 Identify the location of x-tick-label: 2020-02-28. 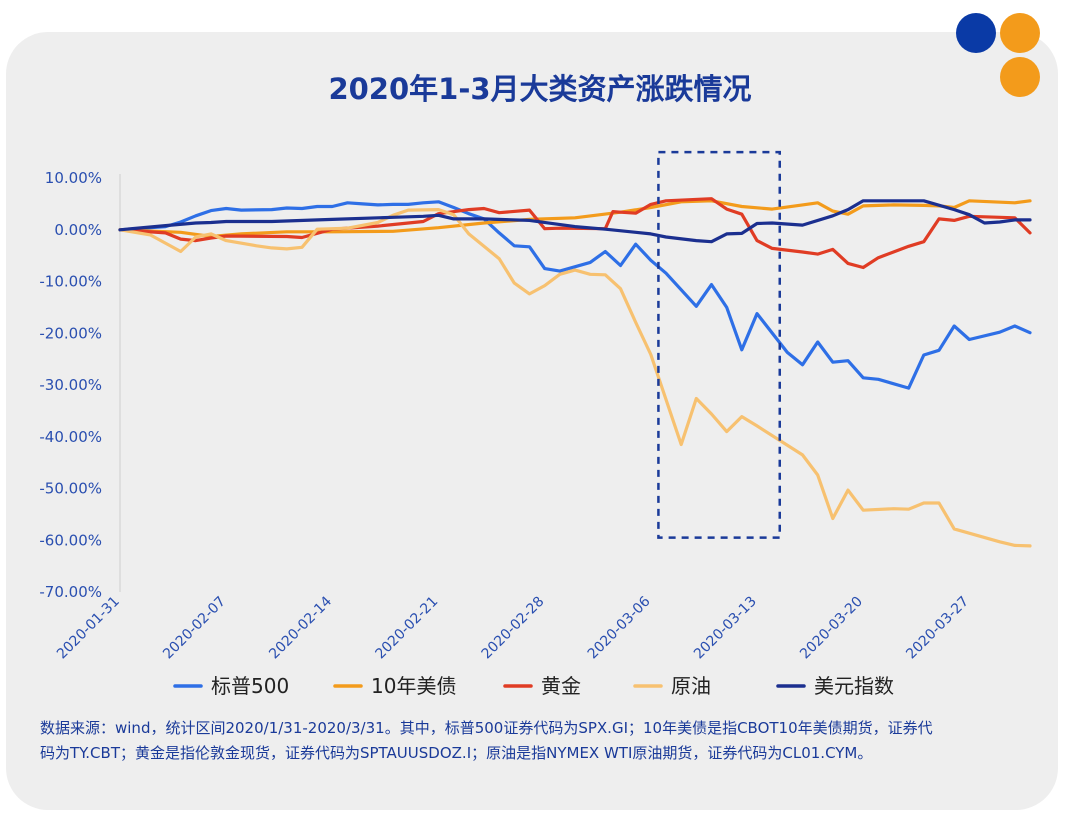
(513, 628).